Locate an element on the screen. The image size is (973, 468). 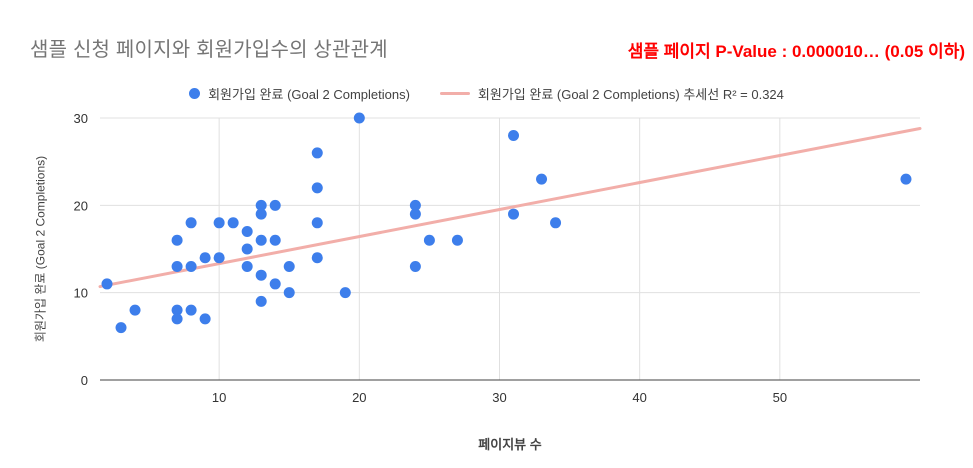
svg-text: 0 is located at coordinates (84, 380).